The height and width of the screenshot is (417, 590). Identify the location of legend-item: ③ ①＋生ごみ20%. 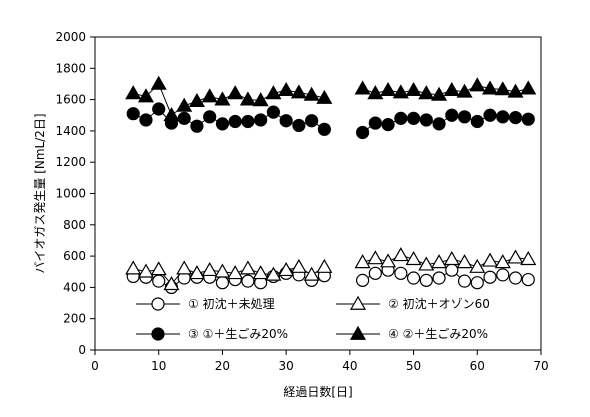
(212, 333).